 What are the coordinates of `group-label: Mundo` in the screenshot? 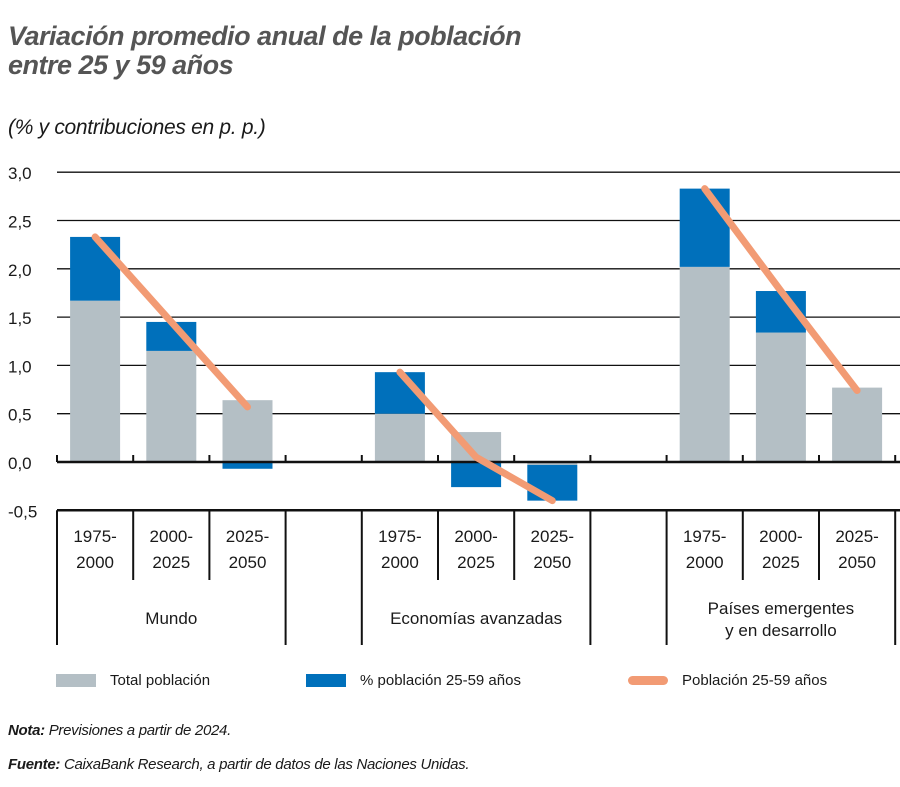 It's located at (171, 618).